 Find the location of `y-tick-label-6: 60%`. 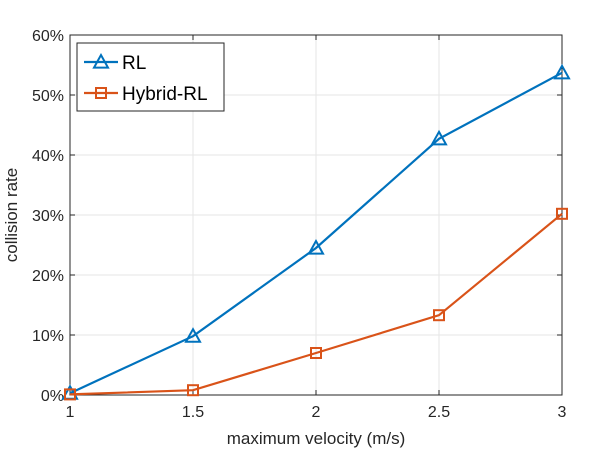

y-tick-label-6: 60% is located at coordinates (48, 36).